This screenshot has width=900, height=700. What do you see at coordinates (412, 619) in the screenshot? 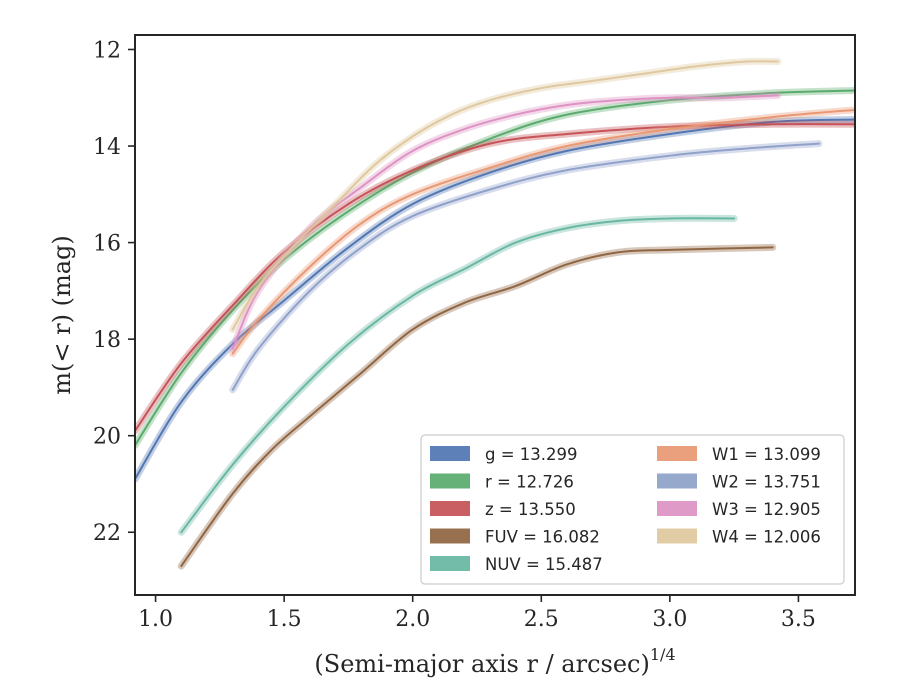
I see `x-tick-label: 2.0` at bounding box center [412, 619].